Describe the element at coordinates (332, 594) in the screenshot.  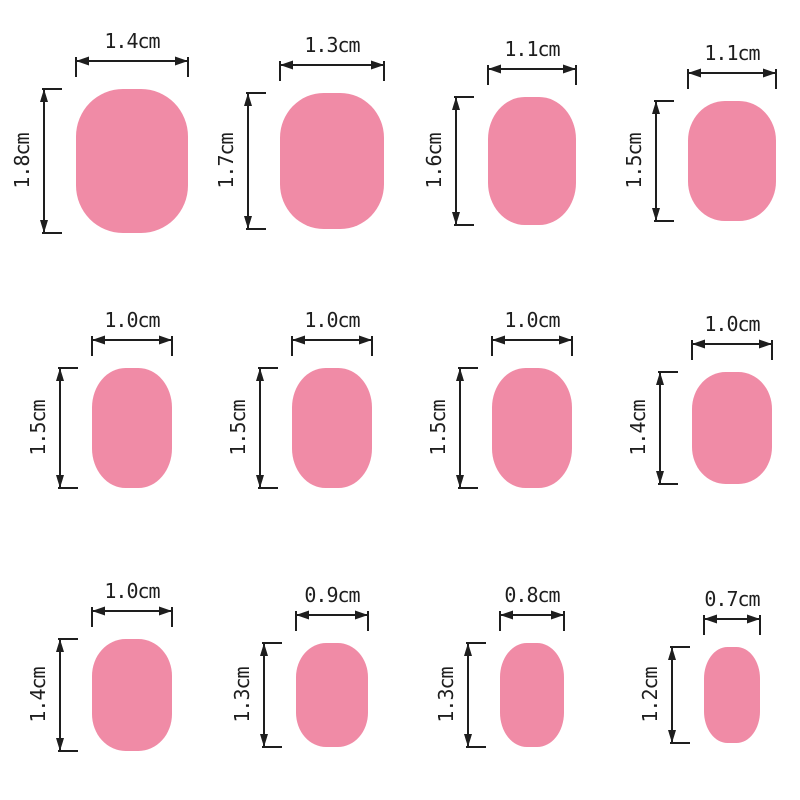
I see `width-label: 0.9cm` at that location.